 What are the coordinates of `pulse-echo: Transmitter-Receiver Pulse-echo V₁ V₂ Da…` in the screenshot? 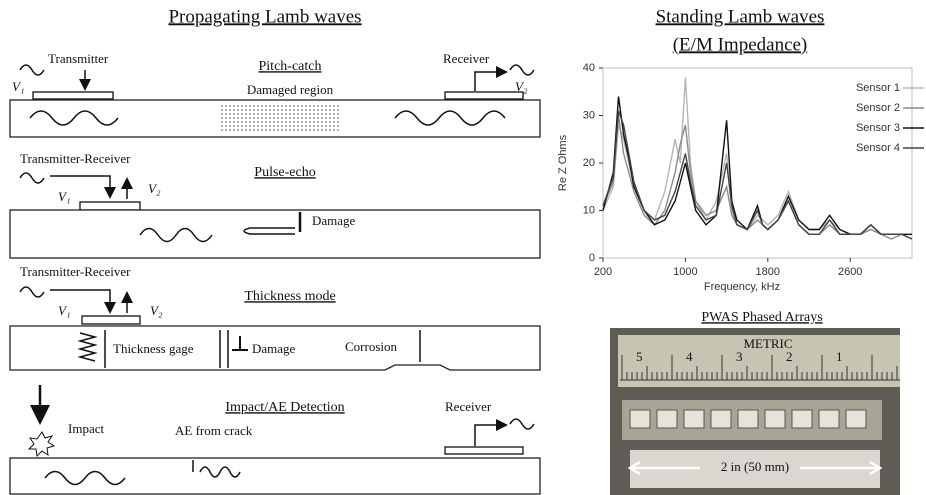 It's located at (275, 205).